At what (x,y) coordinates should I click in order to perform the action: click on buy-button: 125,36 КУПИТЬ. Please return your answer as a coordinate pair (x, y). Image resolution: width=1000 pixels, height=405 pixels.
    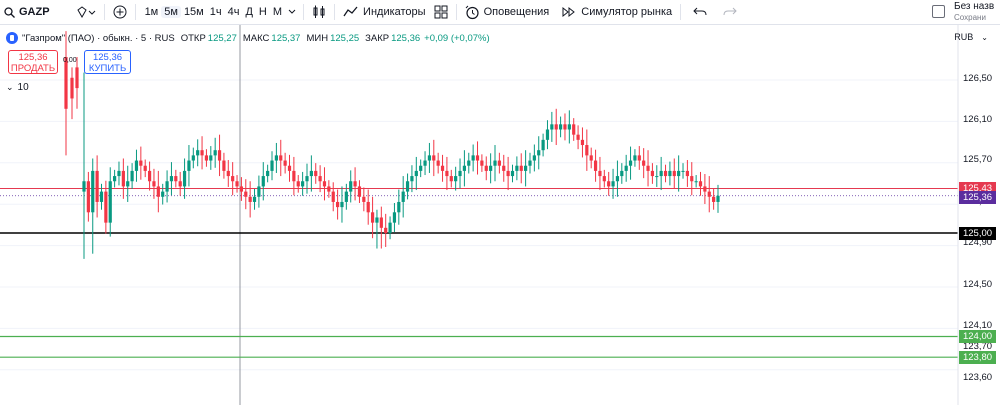
    Looking at the image, I should click on (107, 62).